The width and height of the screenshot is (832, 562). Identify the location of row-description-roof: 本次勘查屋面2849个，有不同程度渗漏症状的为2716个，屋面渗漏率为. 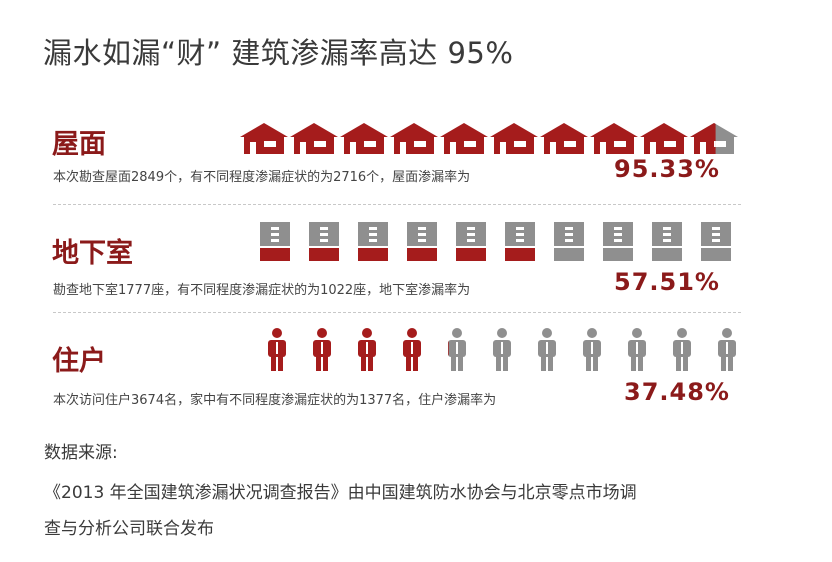
(262, 177).